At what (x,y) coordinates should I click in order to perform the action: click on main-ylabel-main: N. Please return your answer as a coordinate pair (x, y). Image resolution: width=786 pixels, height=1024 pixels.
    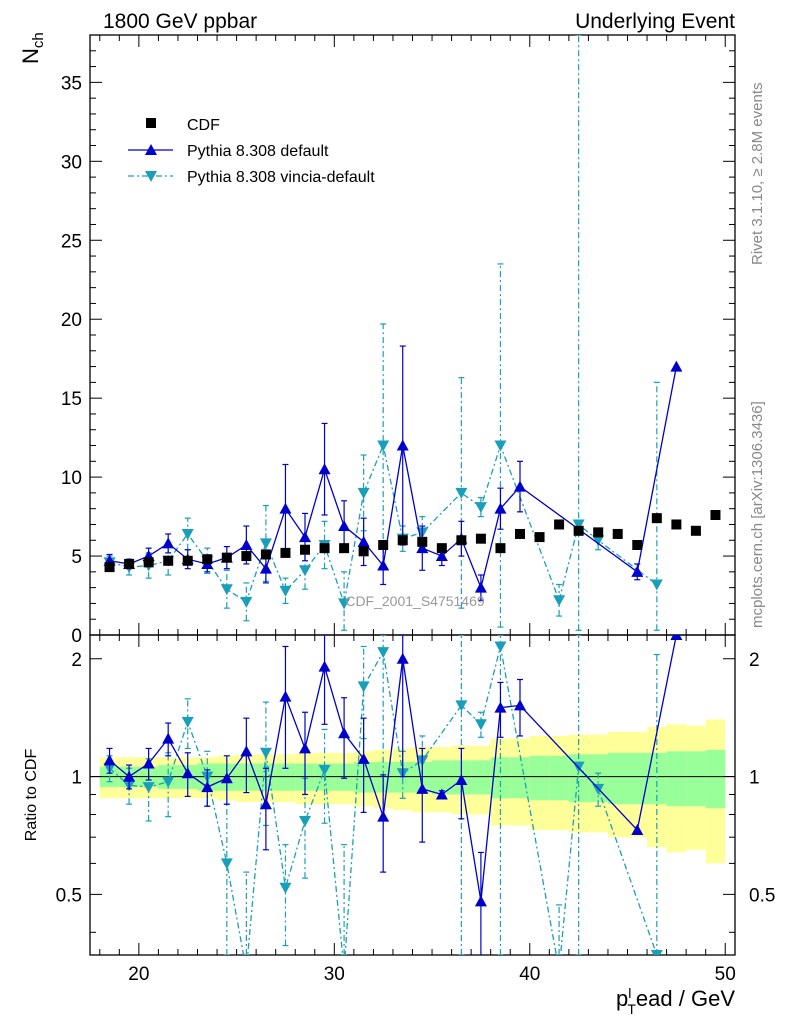
    Looking at the image, I should click on (30, 56).